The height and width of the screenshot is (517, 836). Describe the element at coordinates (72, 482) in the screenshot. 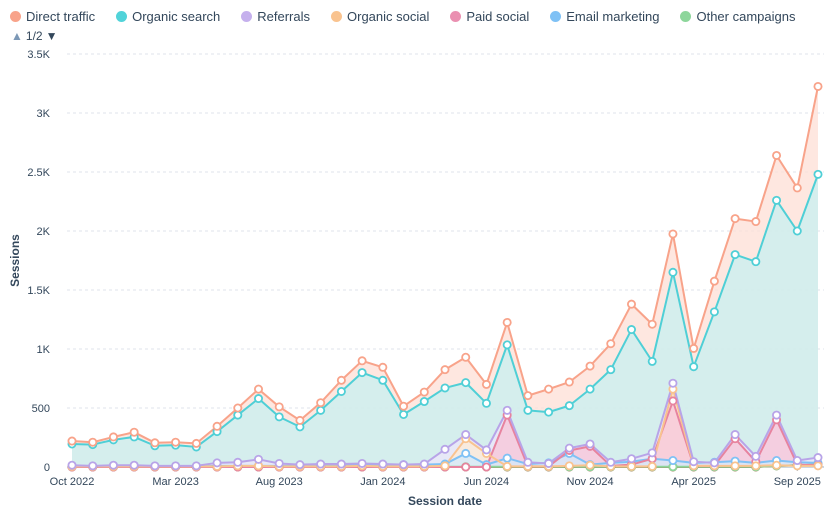

I see `x-tick-label: Oct 2022` at that location.